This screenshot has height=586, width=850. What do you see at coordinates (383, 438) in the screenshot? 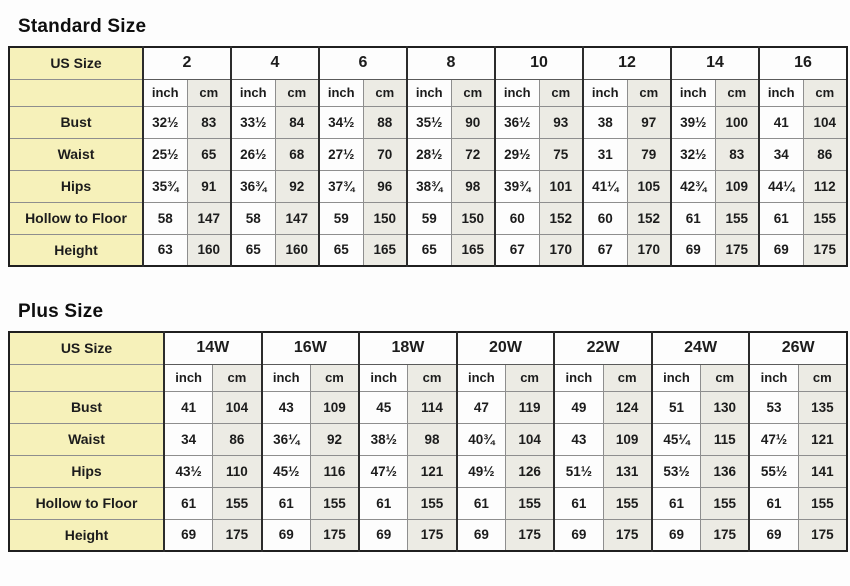
I see `value-cell: 38½` at bounding box center [383, 438].